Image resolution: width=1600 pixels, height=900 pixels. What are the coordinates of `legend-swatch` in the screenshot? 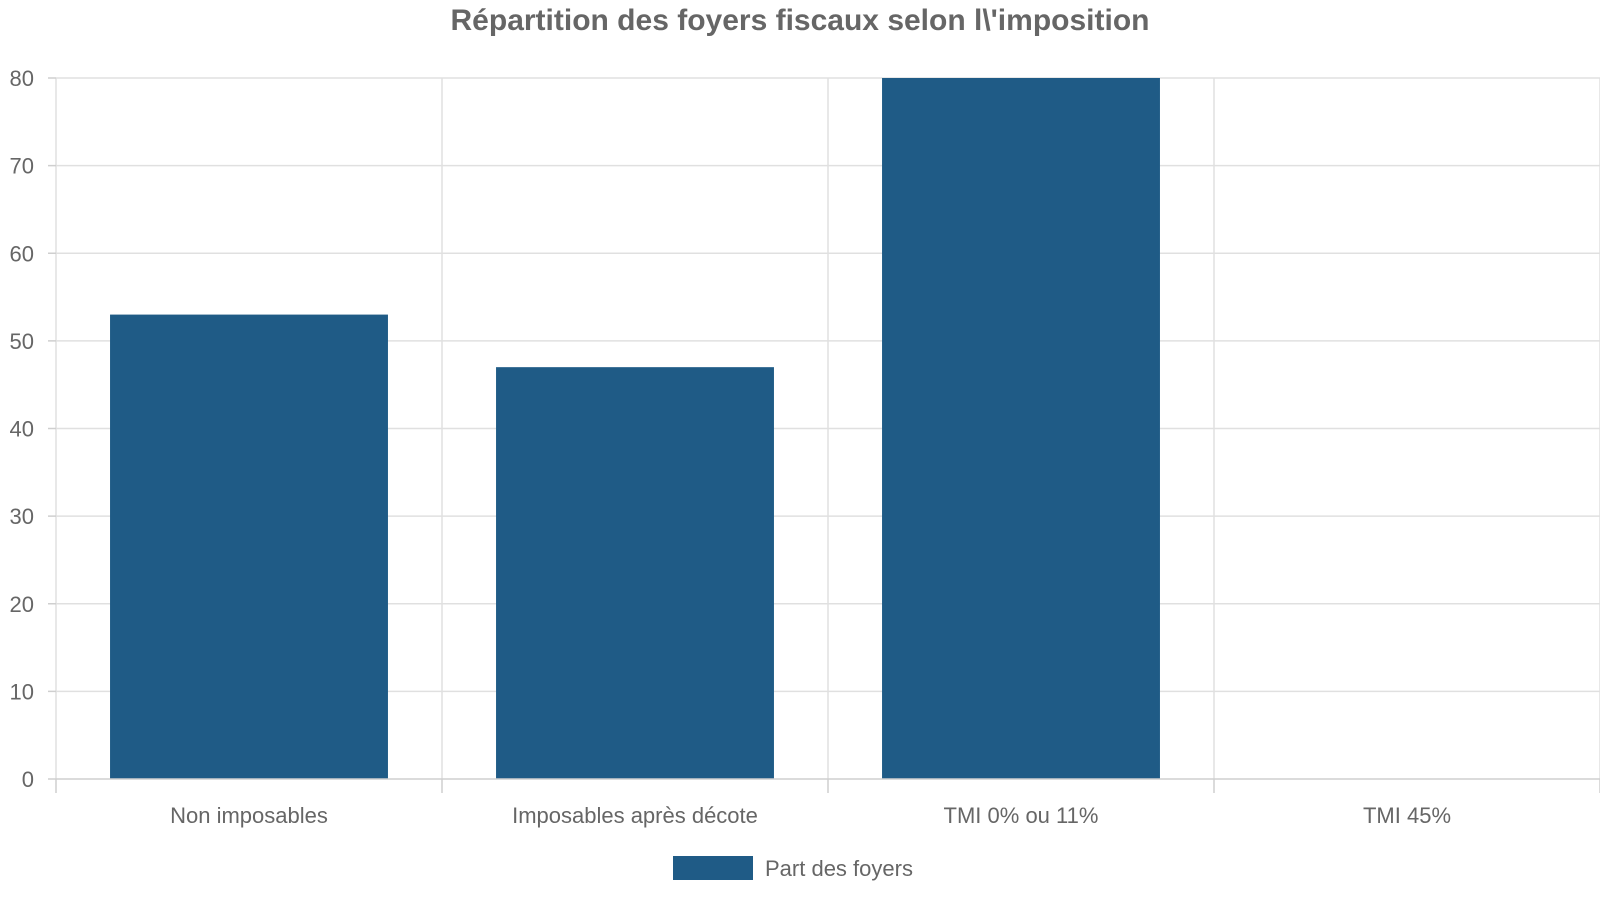 It's located at (713, 868).